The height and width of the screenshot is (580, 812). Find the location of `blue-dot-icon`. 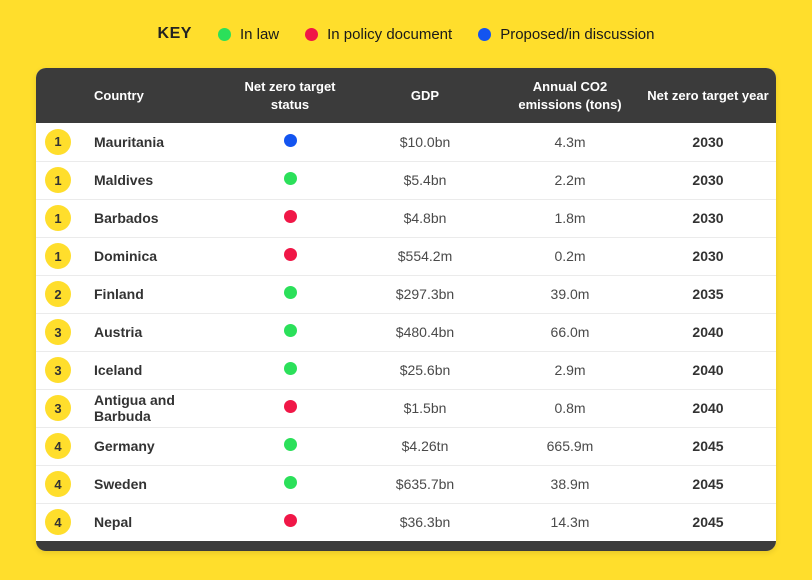

blue-dot-icon is located at coordinates (485, 34).